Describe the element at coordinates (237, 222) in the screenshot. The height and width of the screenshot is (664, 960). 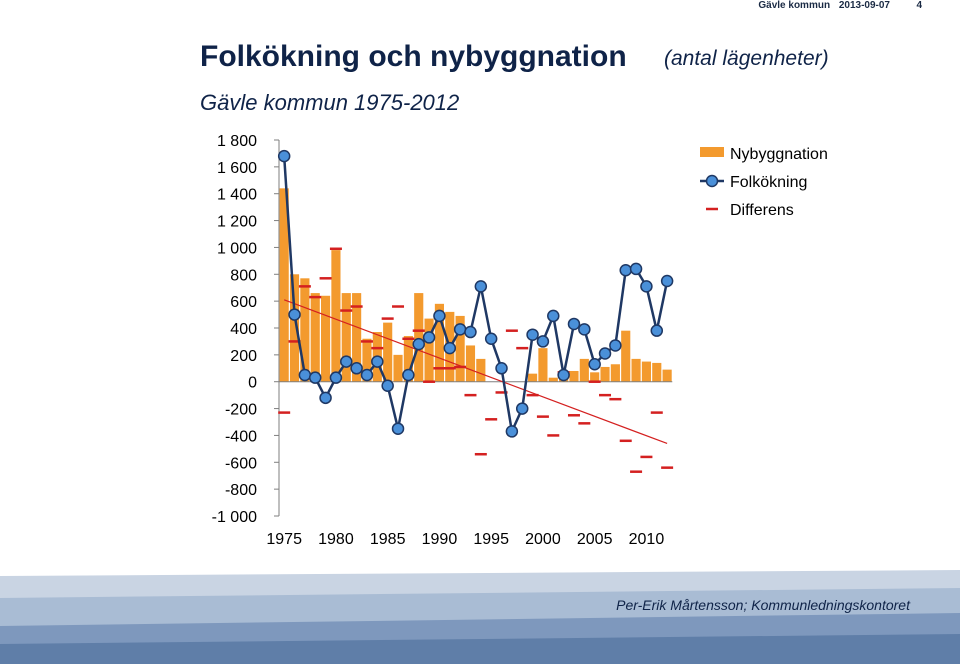
I see `y-tick-label: 1 200` at that location.